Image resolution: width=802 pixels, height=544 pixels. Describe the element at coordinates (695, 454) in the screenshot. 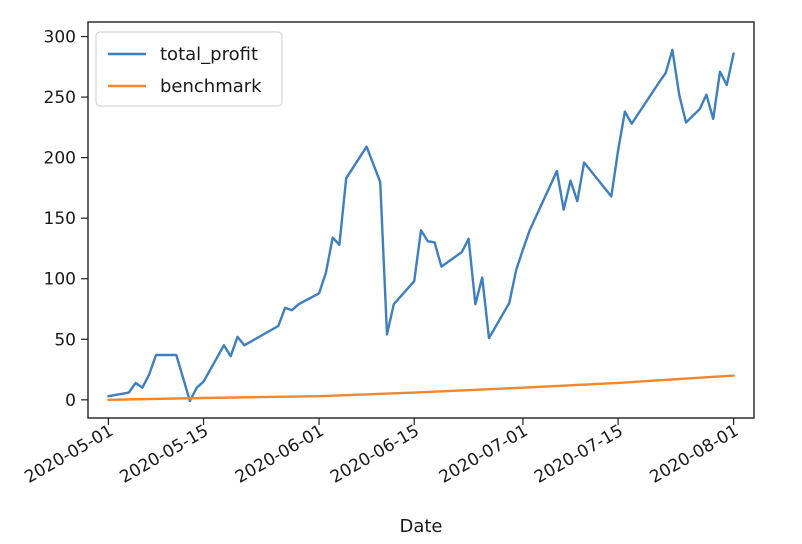

I see `x-tick-label: 2020-08-01` at that location.